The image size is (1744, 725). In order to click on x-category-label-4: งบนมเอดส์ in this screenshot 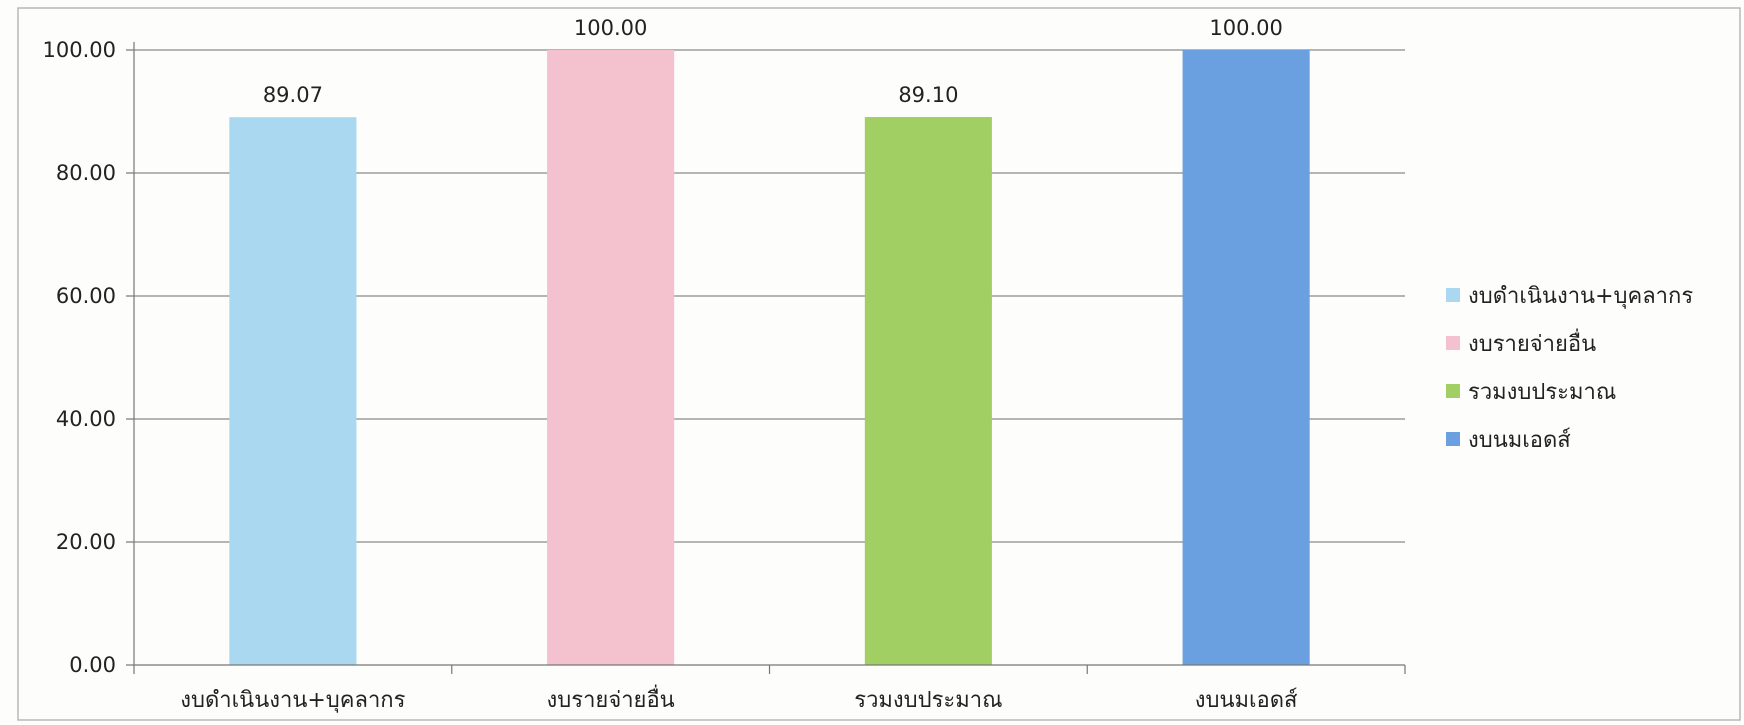, I will do `click(1246, 700)`.